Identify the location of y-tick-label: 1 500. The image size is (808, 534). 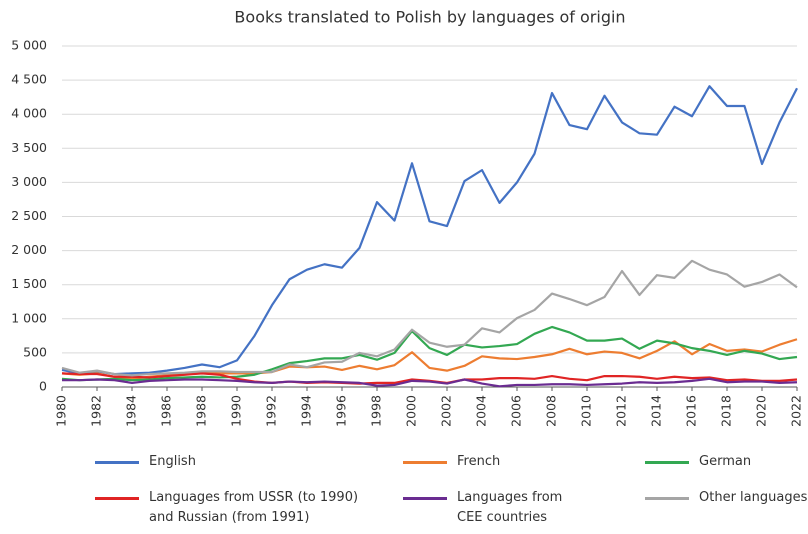
(29, 283).